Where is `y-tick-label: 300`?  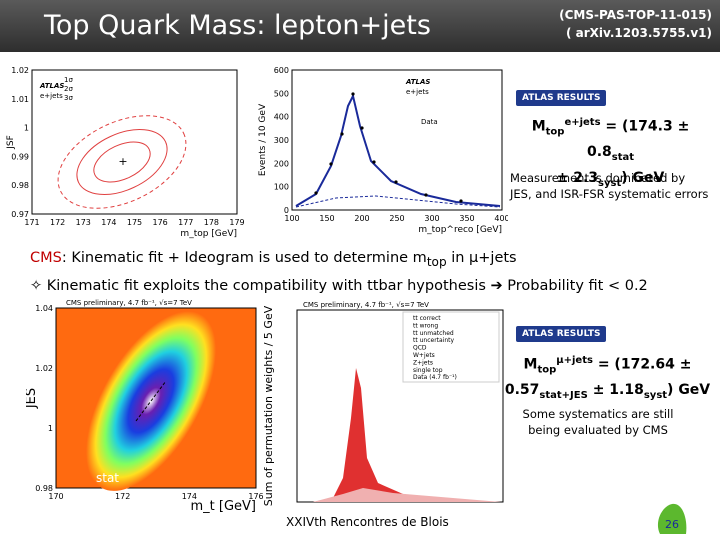
y-tick-label: 300 is located at coordinates (281, 140).